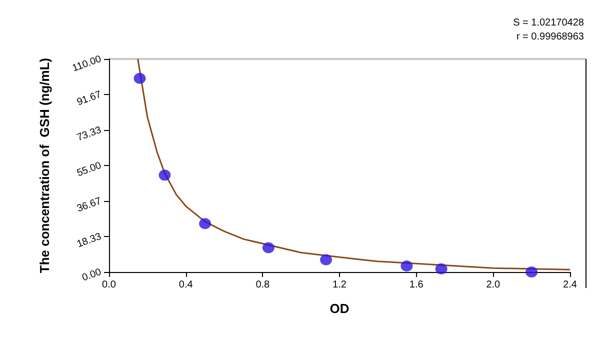  I want to click on y-tick-label: 55.00, so click(90, 170).